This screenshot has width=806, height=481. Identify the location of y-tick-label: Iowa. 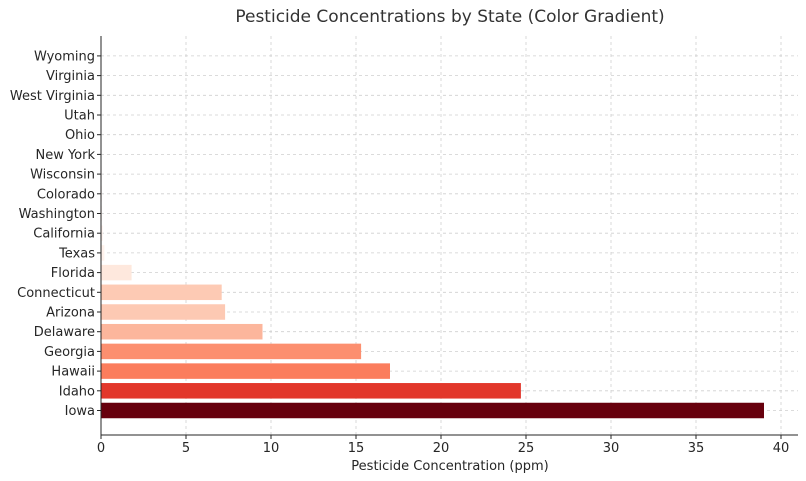
(80, 411).